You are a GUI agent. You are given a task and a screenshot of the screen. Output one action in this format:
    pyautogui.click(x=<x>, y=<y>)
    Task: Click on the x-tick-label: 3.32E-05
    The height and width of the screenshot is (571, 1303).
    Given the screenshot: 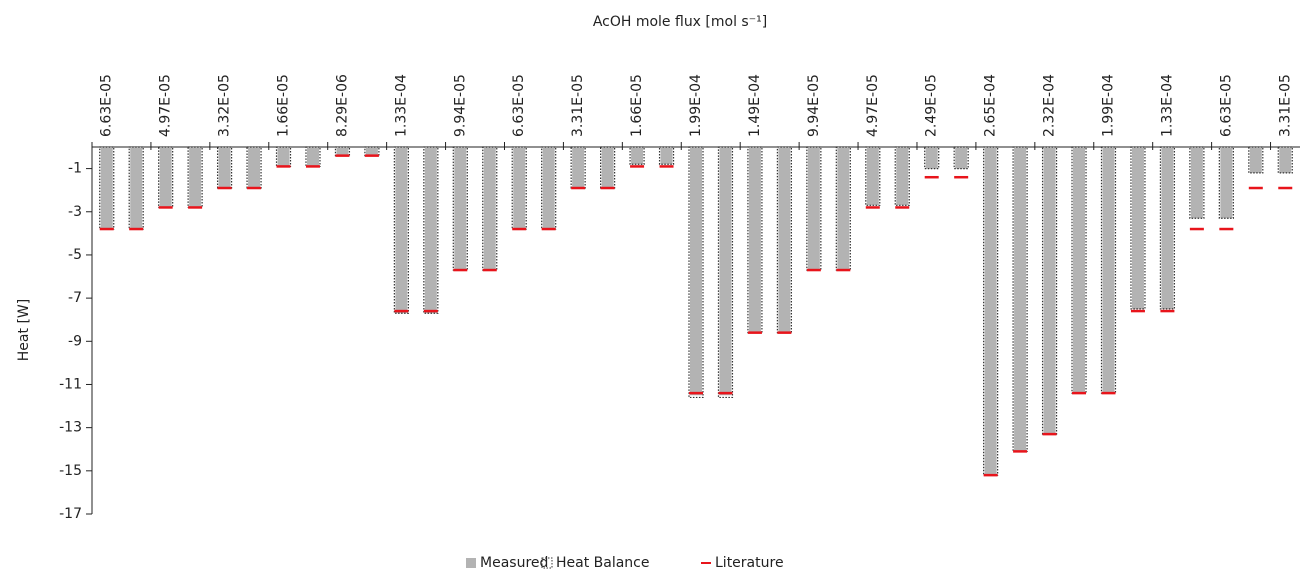 What is the action you would take?
    pyautogui.click(x=225, y=105)
    